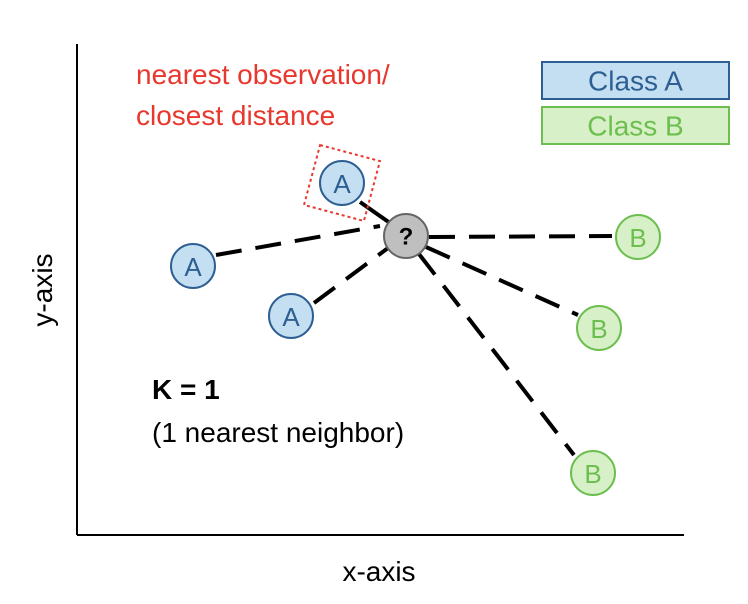 Image resolution: width=748 pixels, height=604 pixels. What do you see at coordinates (635, 103) in the screenshot?
I see `legend: Class A Class B` at bounding box center [635, 103].